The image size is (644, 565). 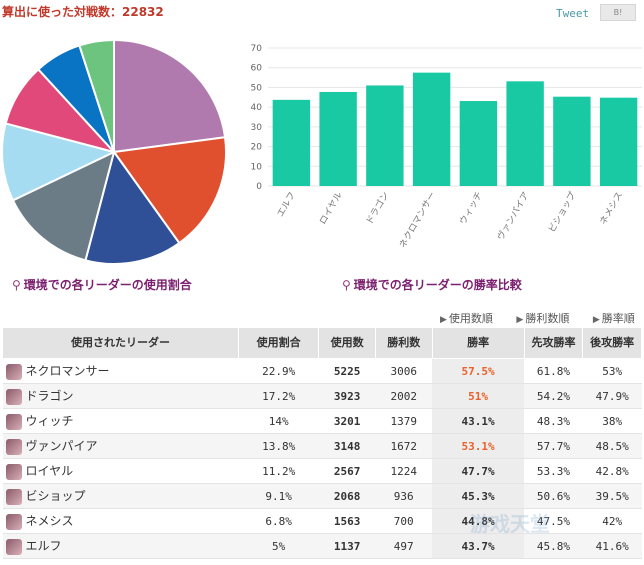 What do you see at coordinates (612, 496) in the screenshot?
I see `cell-second: 39.5%` at bounding box center [612, 496].